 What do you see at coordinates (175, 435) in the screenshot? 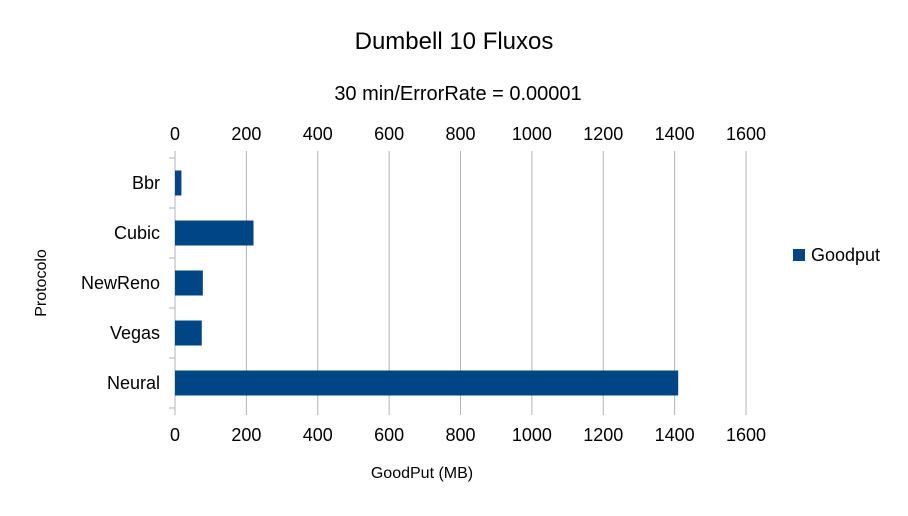
I see `bottom-tick-label: 0` at bounding box center [175, 435].